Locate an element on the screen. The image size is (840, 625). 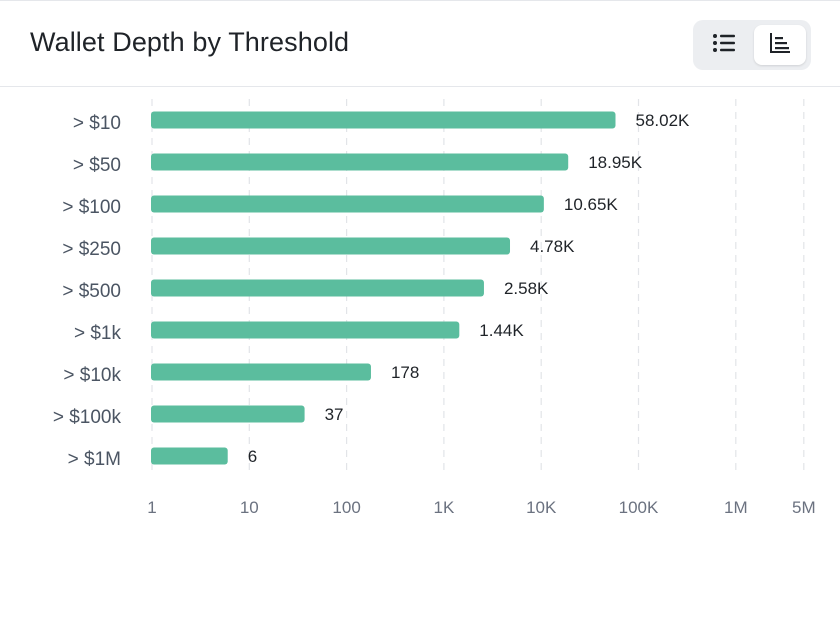
category-label: > $500 is located at coordinates (91, 291).